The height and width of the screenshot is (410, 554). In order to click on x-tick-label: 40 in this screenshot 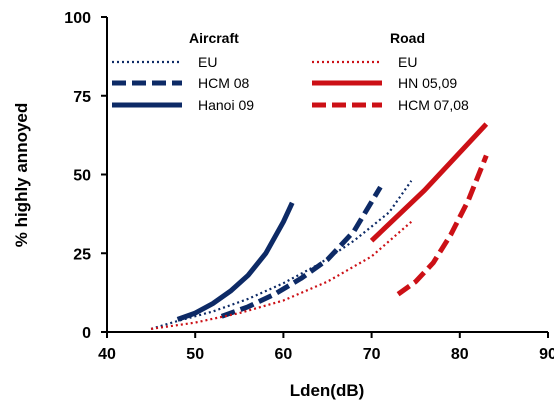, I will do `click(107, 354)`.